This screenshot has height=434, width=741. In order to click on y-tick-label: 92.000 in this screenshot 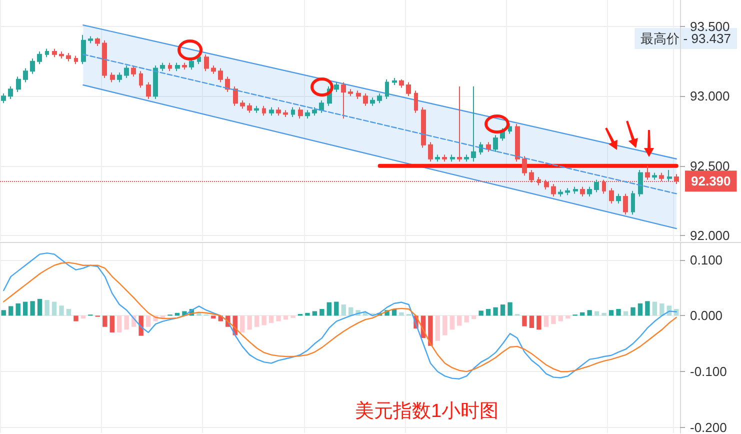, I will do `click(710, 235)`.